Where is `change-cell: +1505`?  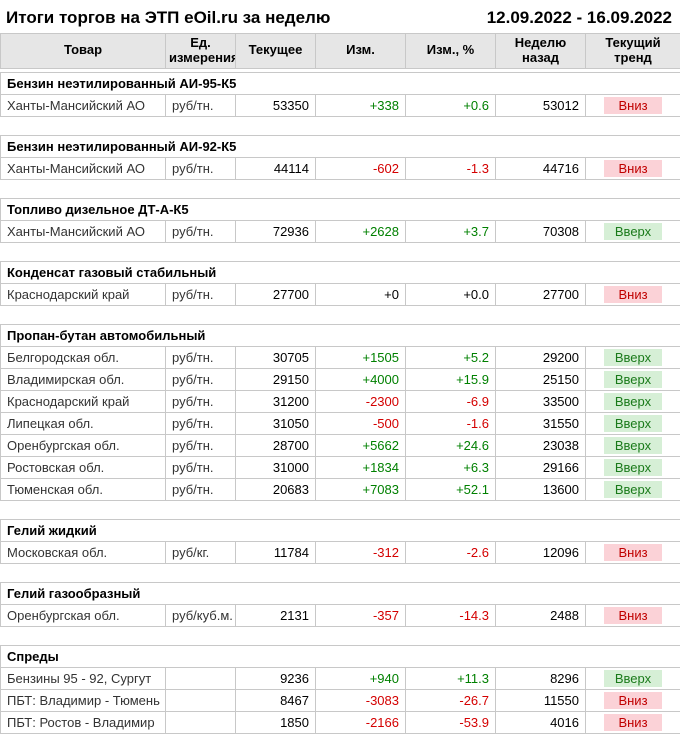 change-cell: +1505 is located at coordinates (361, 357).